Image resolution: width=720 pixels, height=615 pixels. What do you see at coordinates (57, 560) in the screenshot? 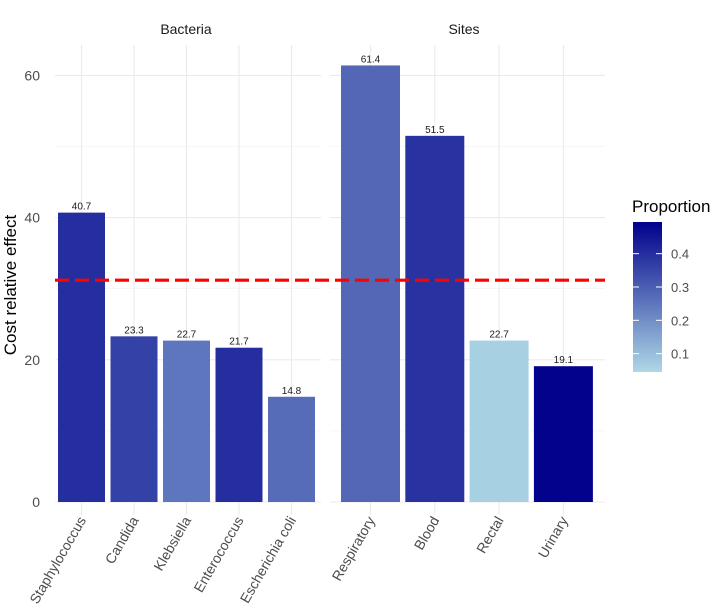
I see `x-tick-label: Staphylococcus` at bounding box center [57, 560].